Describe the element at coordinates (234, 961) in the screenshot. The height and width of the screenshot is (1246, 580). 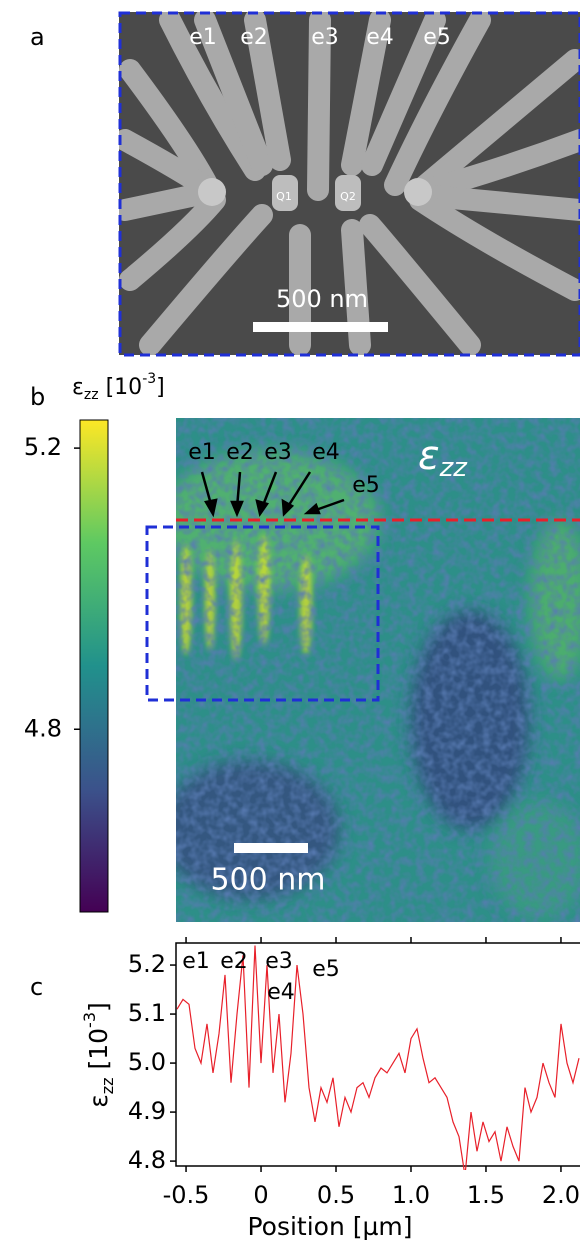
I see `peak-annotation: e2` at that location.